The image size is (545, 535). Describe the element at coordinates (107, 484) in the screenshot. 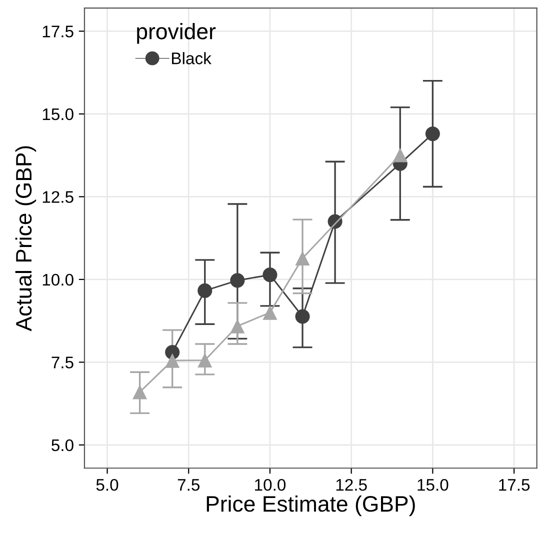

I see `x-tick-label: 5.0` at that location.